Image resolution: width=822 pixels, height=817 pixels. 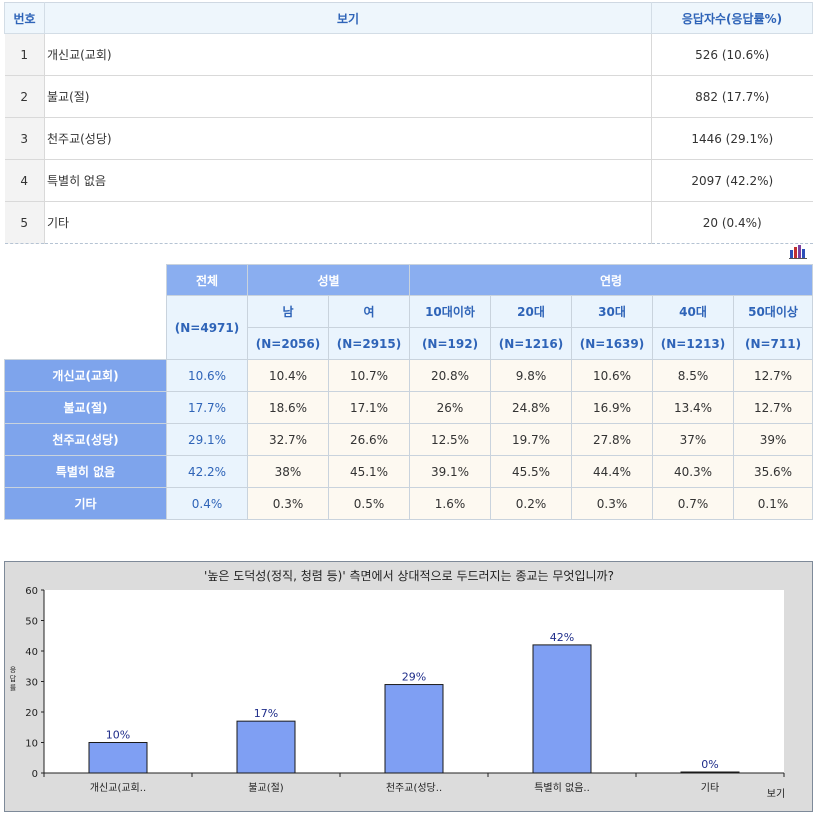 I want to click on cell-value: 26%, so click(x=450, y=407).